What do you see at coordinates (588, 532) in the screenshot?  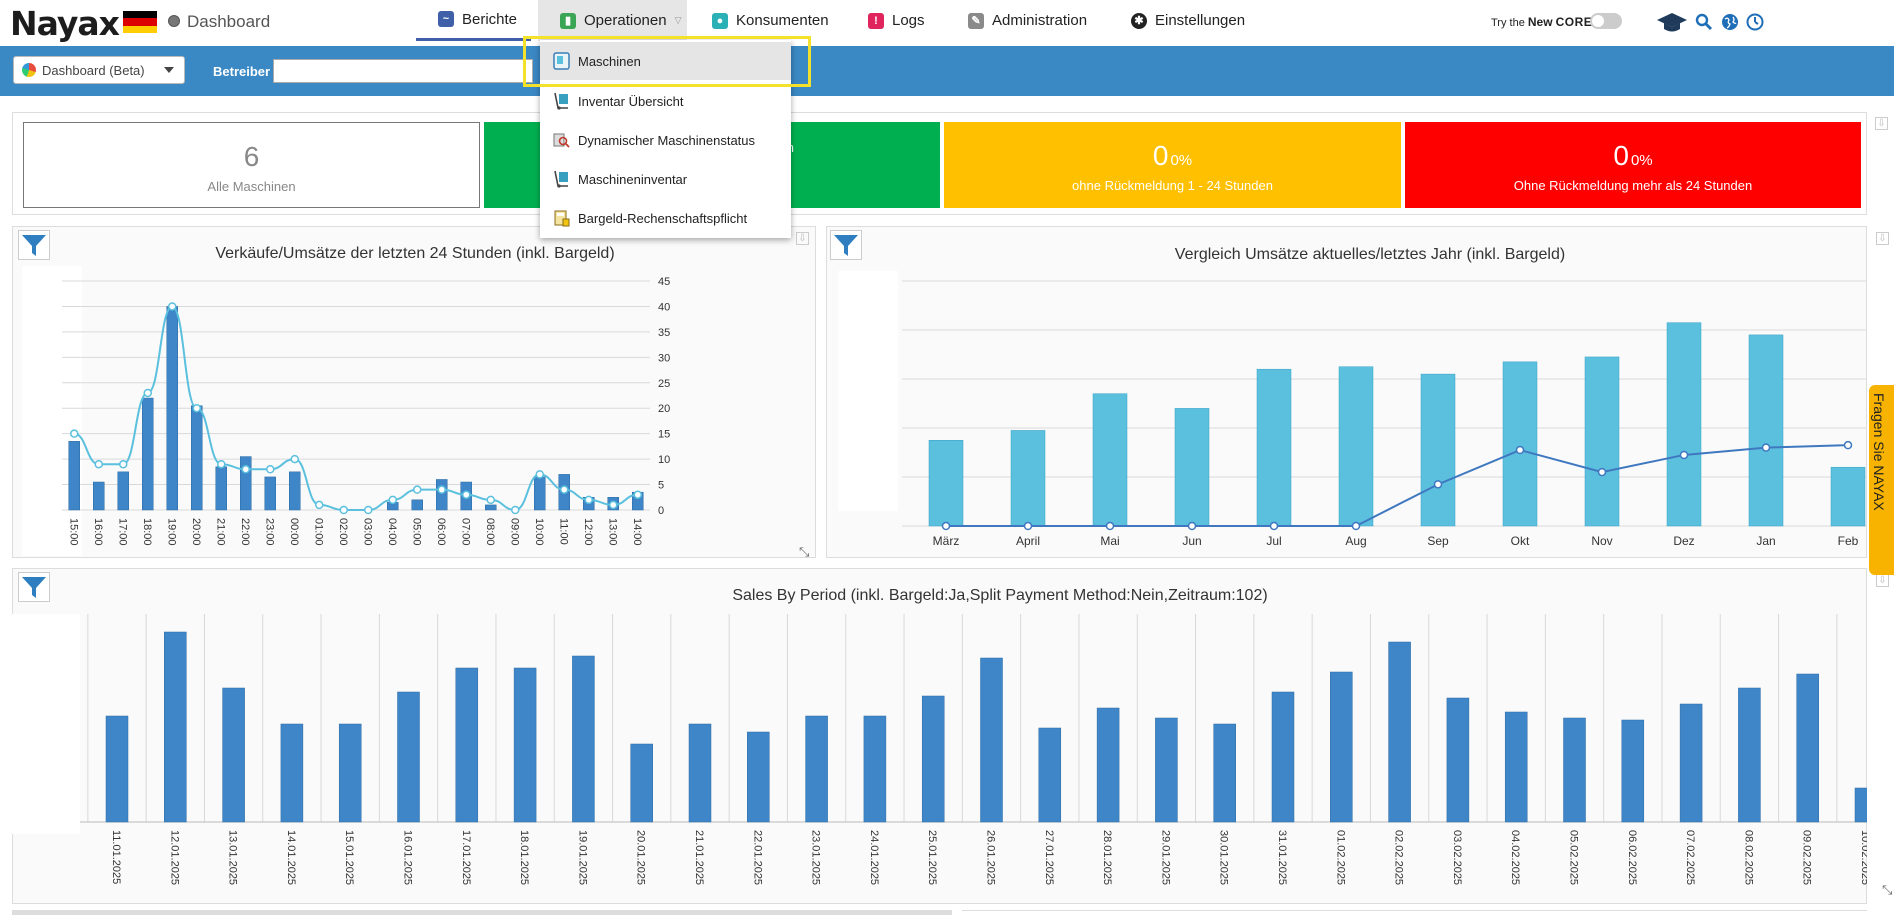 I see `chart1-xtick-label: 12:00` at bounding box center [588, 532].